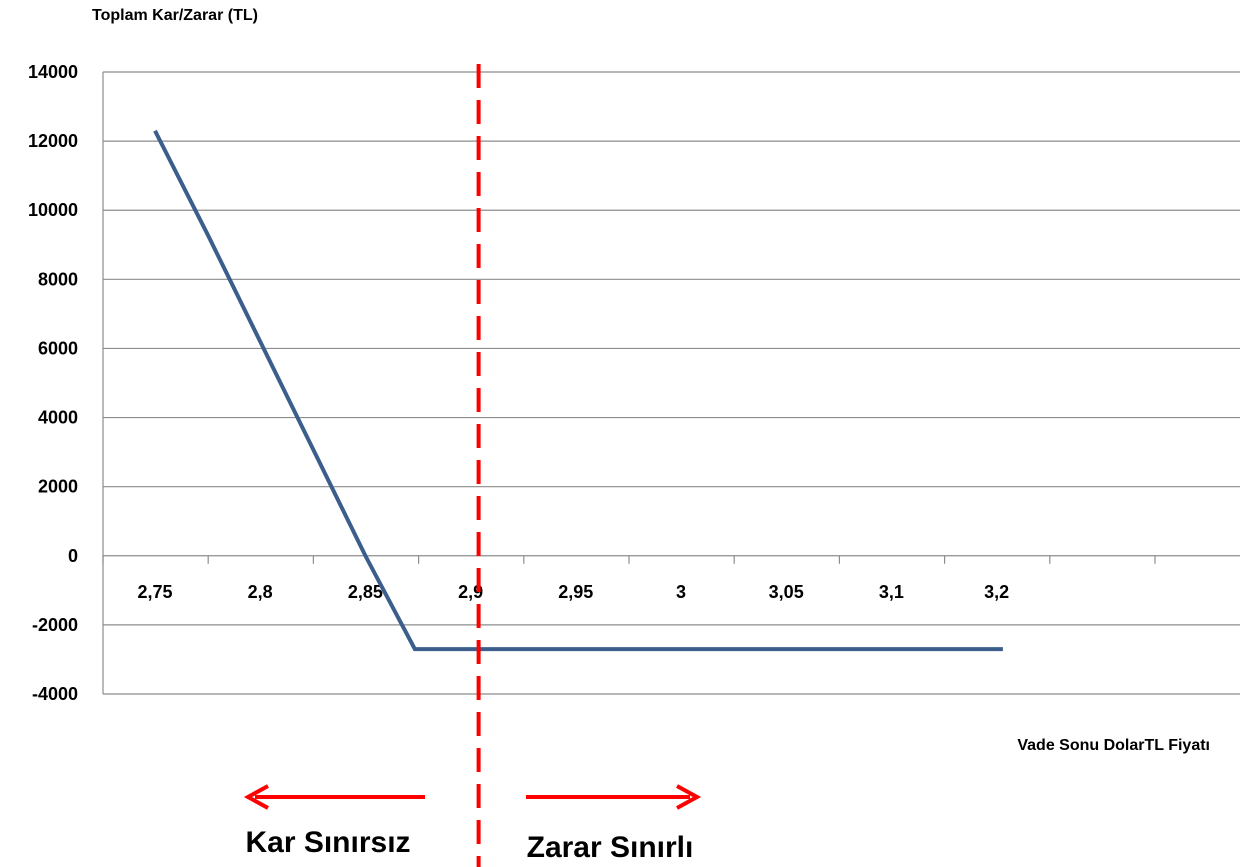 The height and width of the screenshot is (867, 1251). Describe the element at coordinates (365, 592) in the screenshot. I see `x-tick-label: 2,85` at that location.